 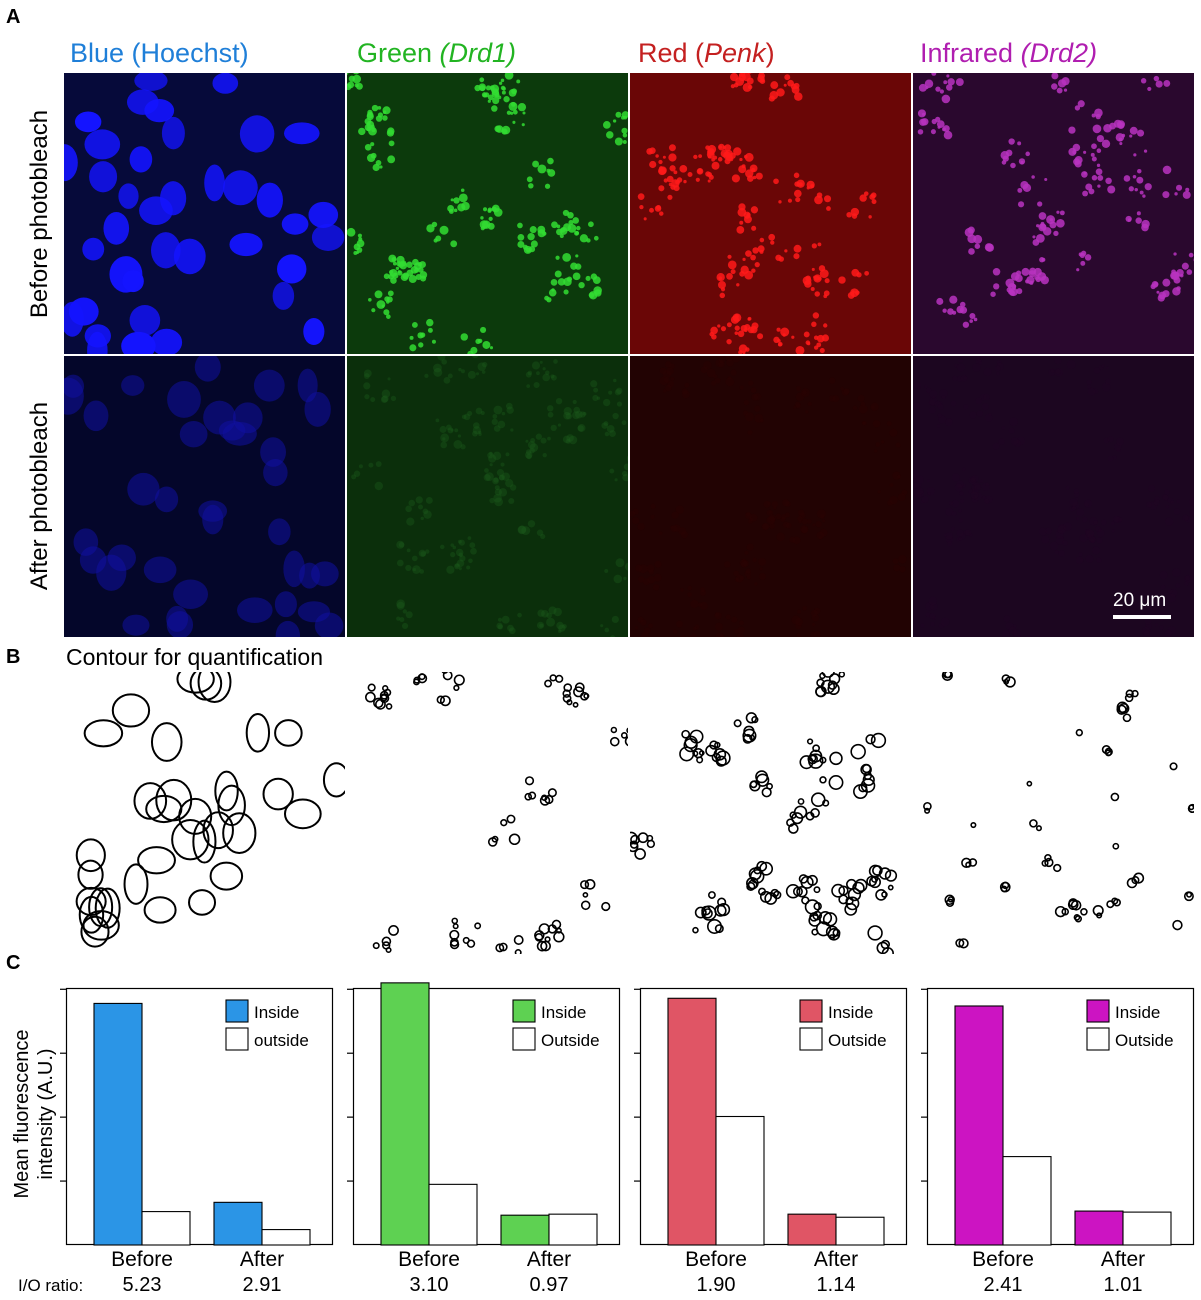 What do you see at coordinates (46, 1114) in the screenshot?
I see `y-axis-label-line2: intensity (A.U.)` at bounding box center [46, 1114].